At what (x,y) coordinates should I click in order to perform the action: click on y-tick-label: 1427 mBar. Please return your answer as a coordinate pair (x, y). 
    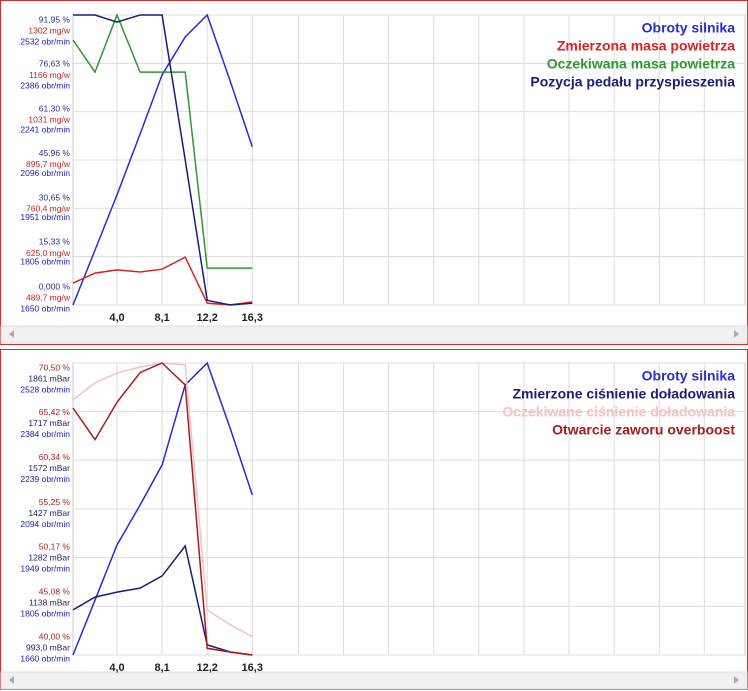
    Looking at the image, I should click on (49, 513).